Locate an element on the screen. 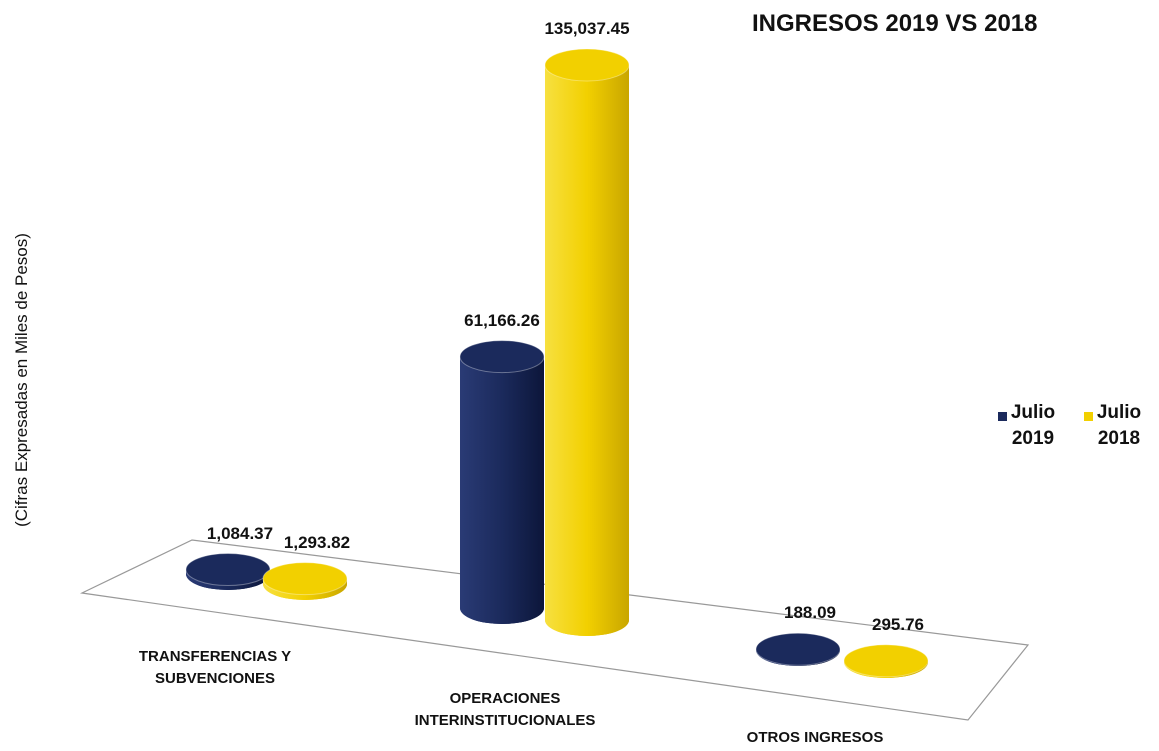  y-axis-label: (Cifras Expresadas en Miles de Pesos) is located at coordinates (21, 380).